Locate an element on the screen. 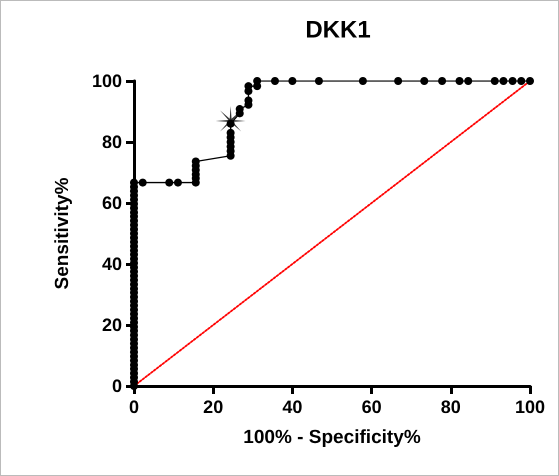 This screenshot has height=476, width=559. y-axis-title: Sensitivity% is located at coordinates (62, 233).